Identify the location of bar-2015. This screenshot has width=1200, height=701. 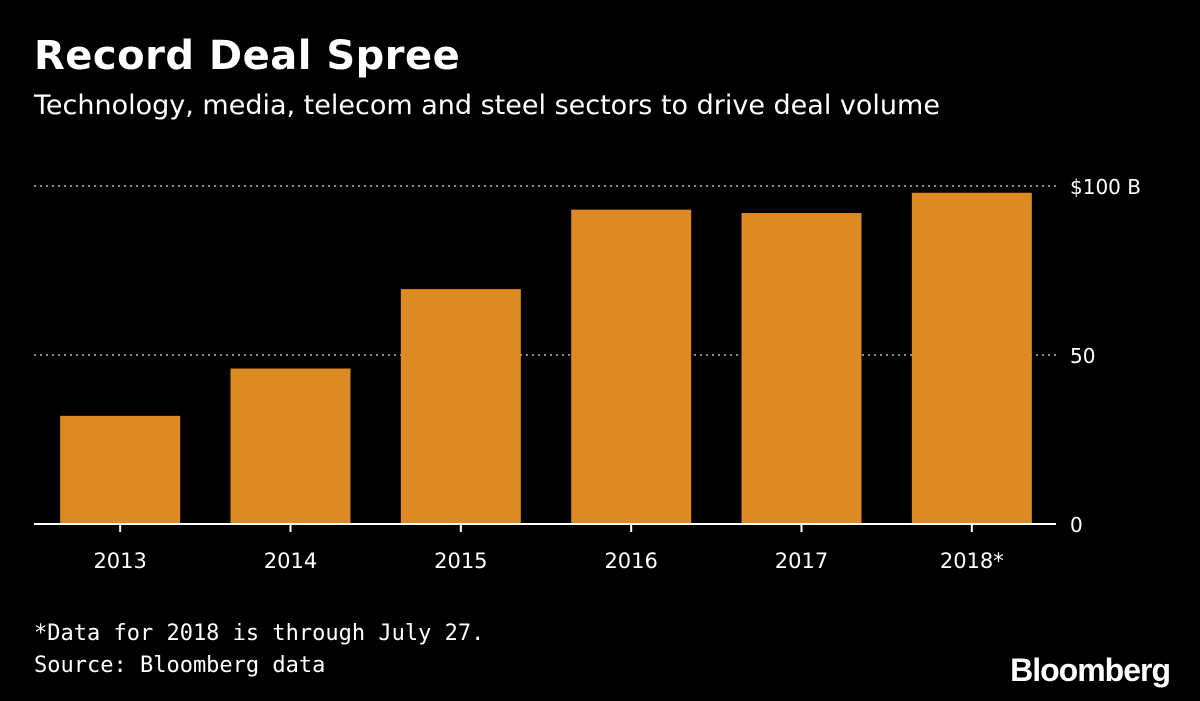
(460, 406).